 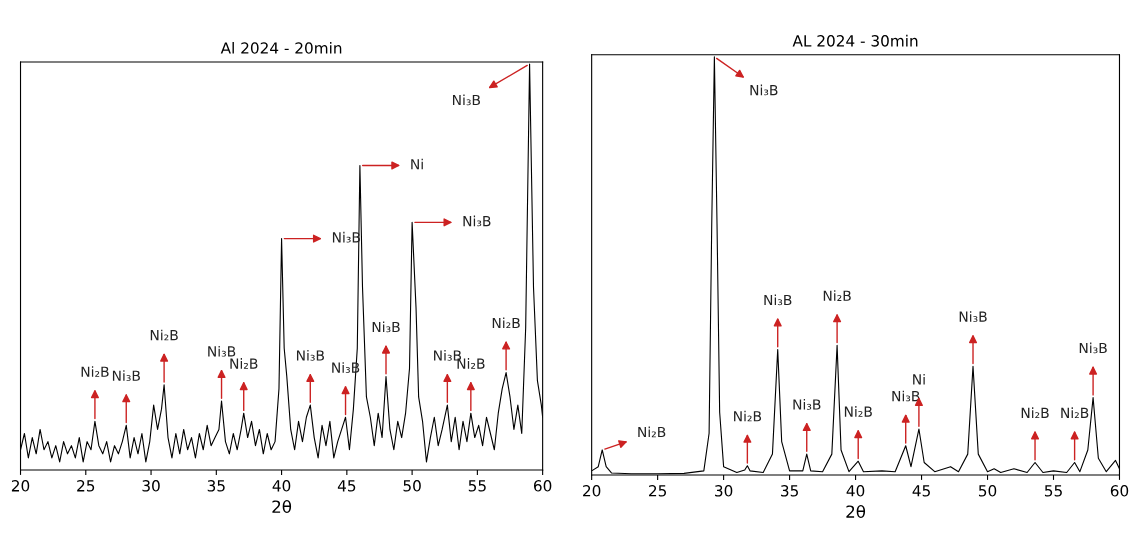 What do you see at coordinates (855, 40) in the screenshot?
I see `chart-title: AL 2024 - 30min` at bounding box center [855, 40].